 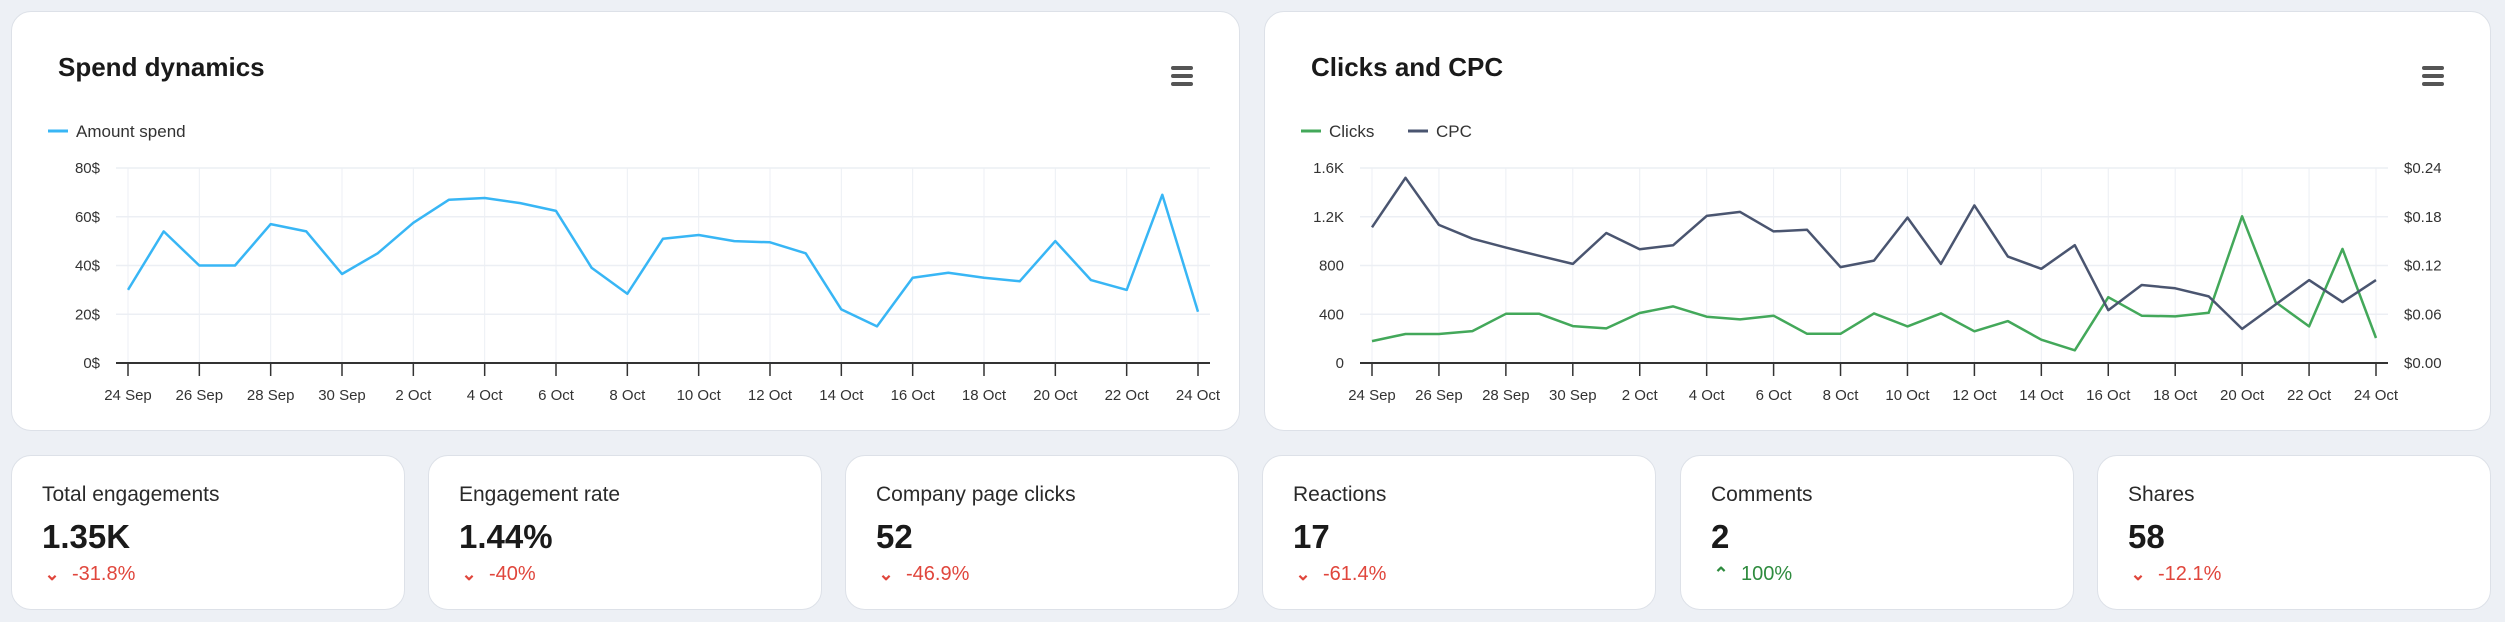 I want to click on kpi-card: Engagement rate 1.44% ⌄ -40%, so click(x=625, y=532).